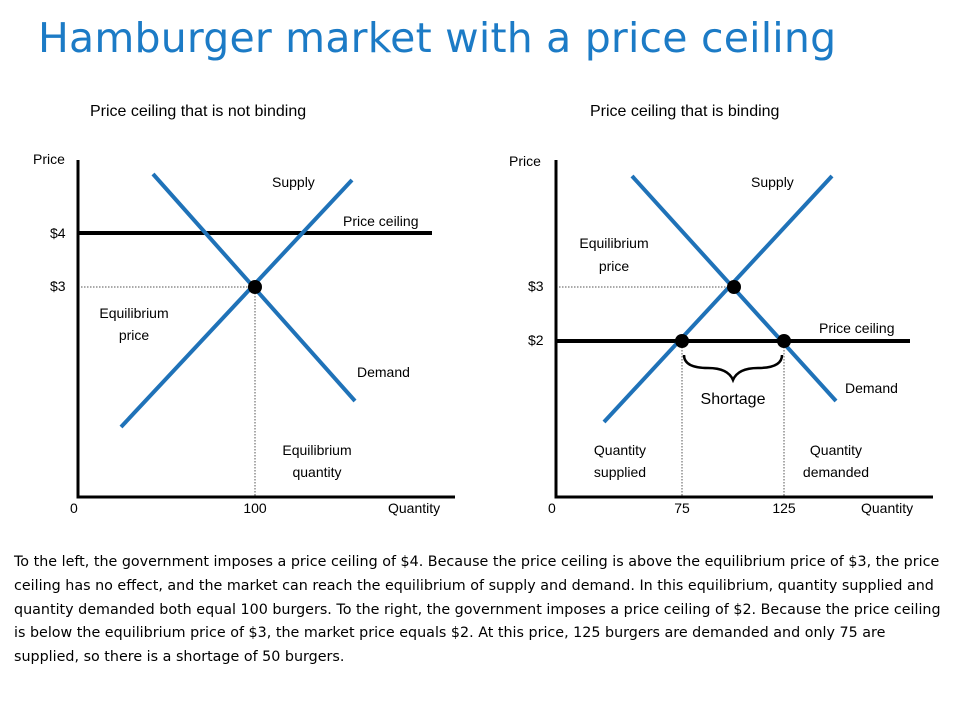 This screenshot has width=960, height=720. Describe the element at coordinates (718, 299) in the screenshot. I see `right-supply-curve` at that location.